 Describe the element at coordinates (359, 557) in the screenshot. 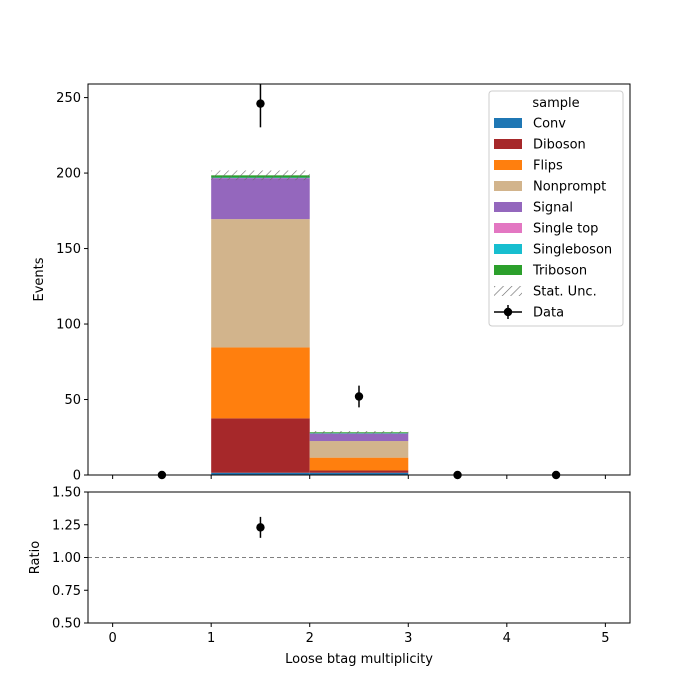

I see `ratio-plot-frame` at that location.